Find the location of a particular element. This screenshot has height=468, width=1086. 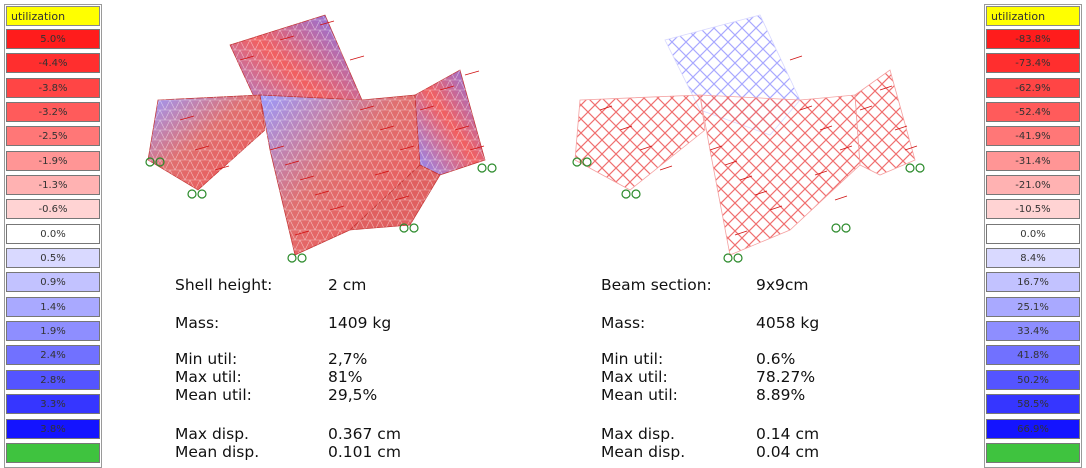

legend-cell: 66.9% is located at coordinates (1033, 428).